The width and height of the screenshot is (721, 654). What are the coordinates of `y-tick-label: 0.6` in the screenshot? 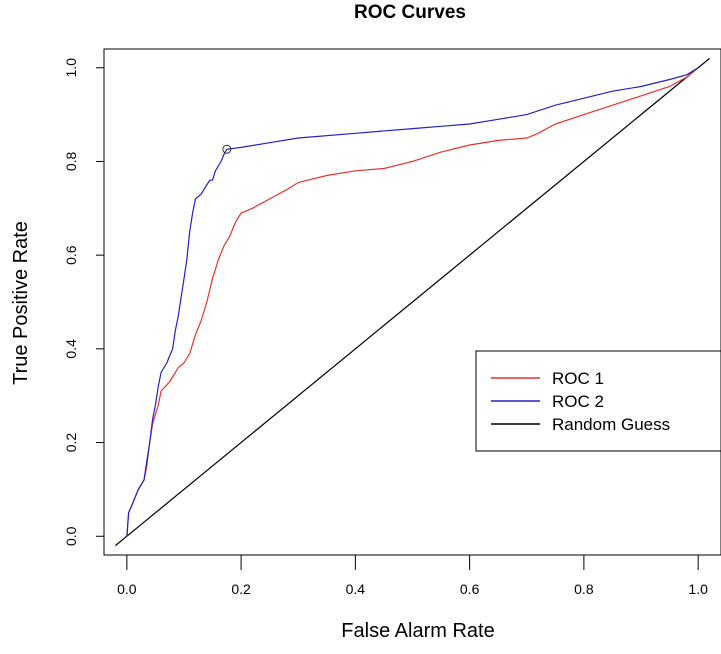 It's located at (71, 255).